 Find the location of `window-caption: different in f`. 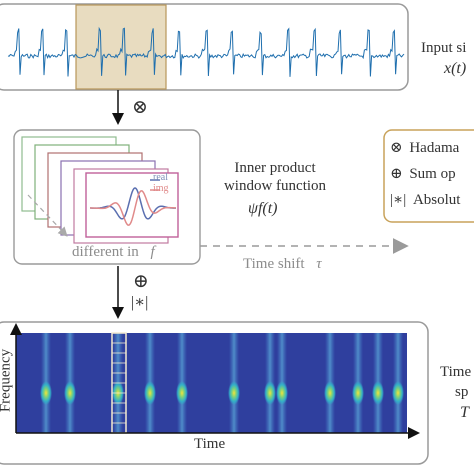

window-caption: different in f is located at coordinates (113, 252).